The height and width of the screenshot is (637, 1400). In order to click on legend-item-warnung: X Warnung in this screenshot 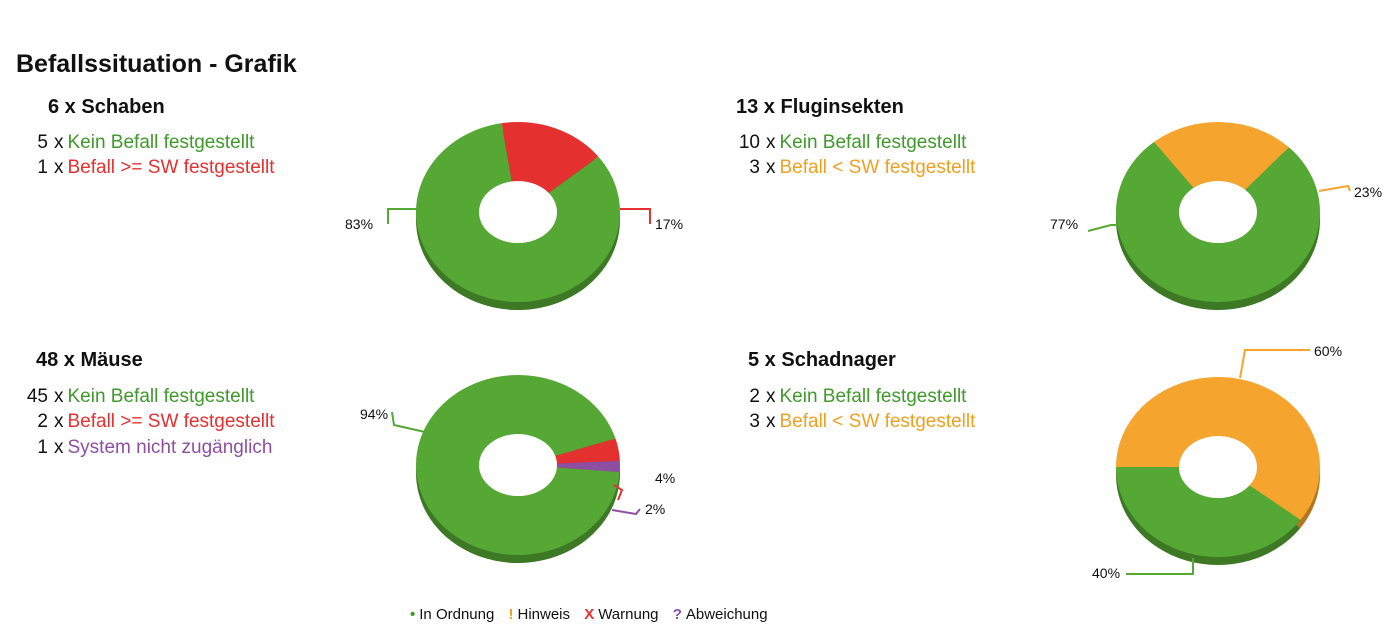, I will do `click(621, 614)`.